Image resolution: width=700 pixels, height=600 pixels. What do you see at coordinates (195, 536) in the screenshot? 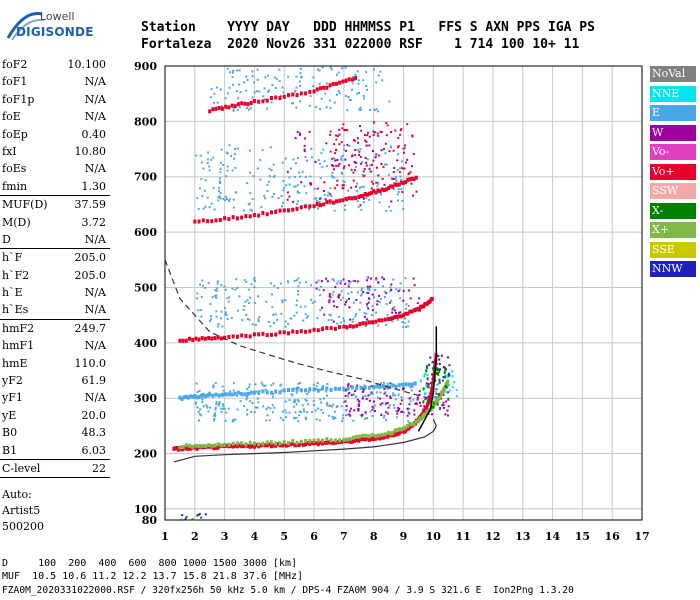
I see `x-tick-label: 2` at bounding box center [195, 536].